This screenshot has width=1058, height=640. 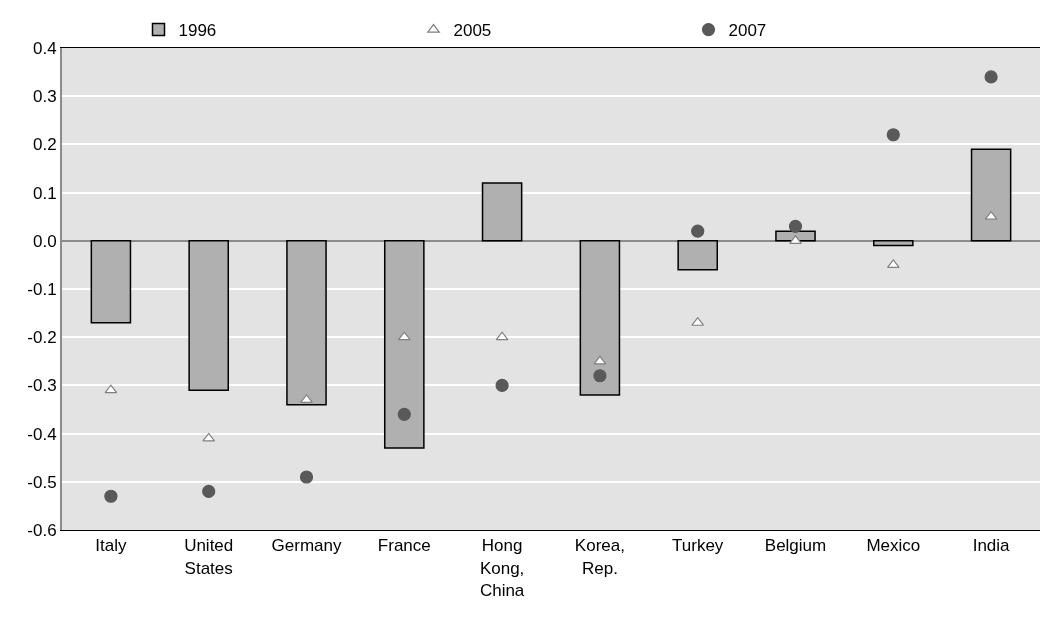 I want to click on y-tick-label: 0.2, so click(x=44, y=145).